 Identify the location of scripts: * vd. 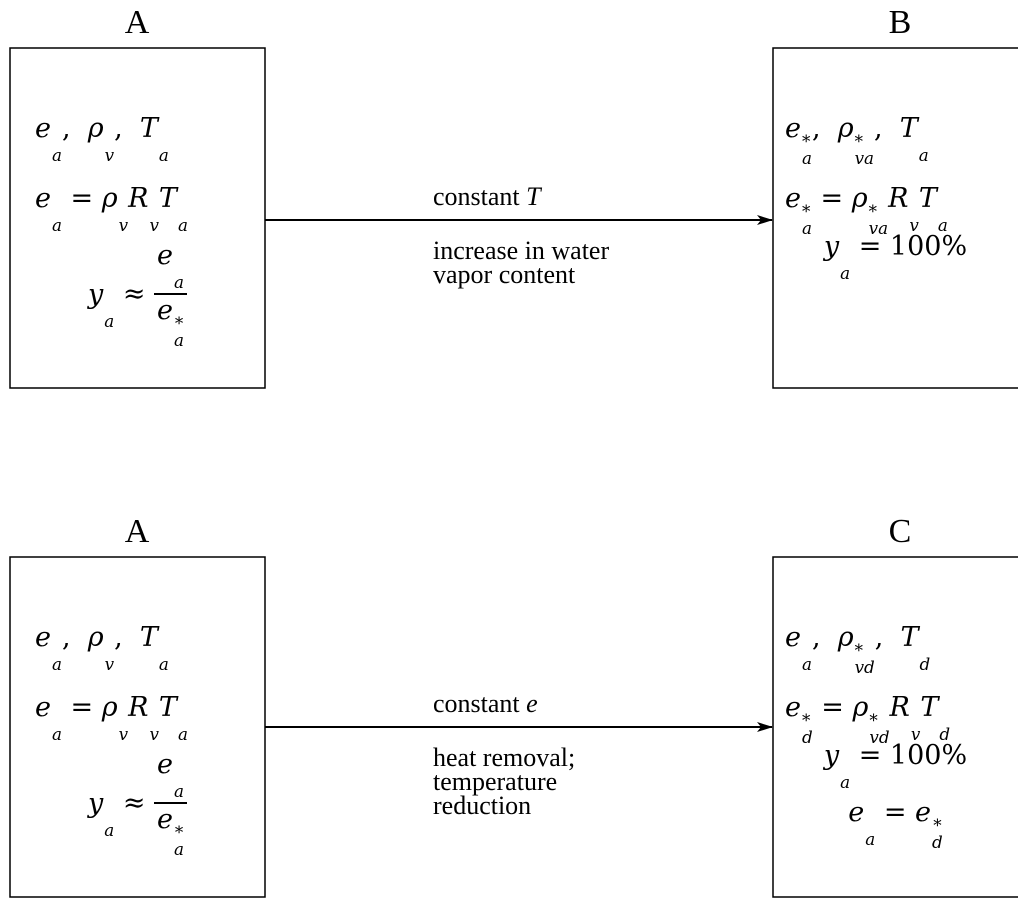
(865, 658).